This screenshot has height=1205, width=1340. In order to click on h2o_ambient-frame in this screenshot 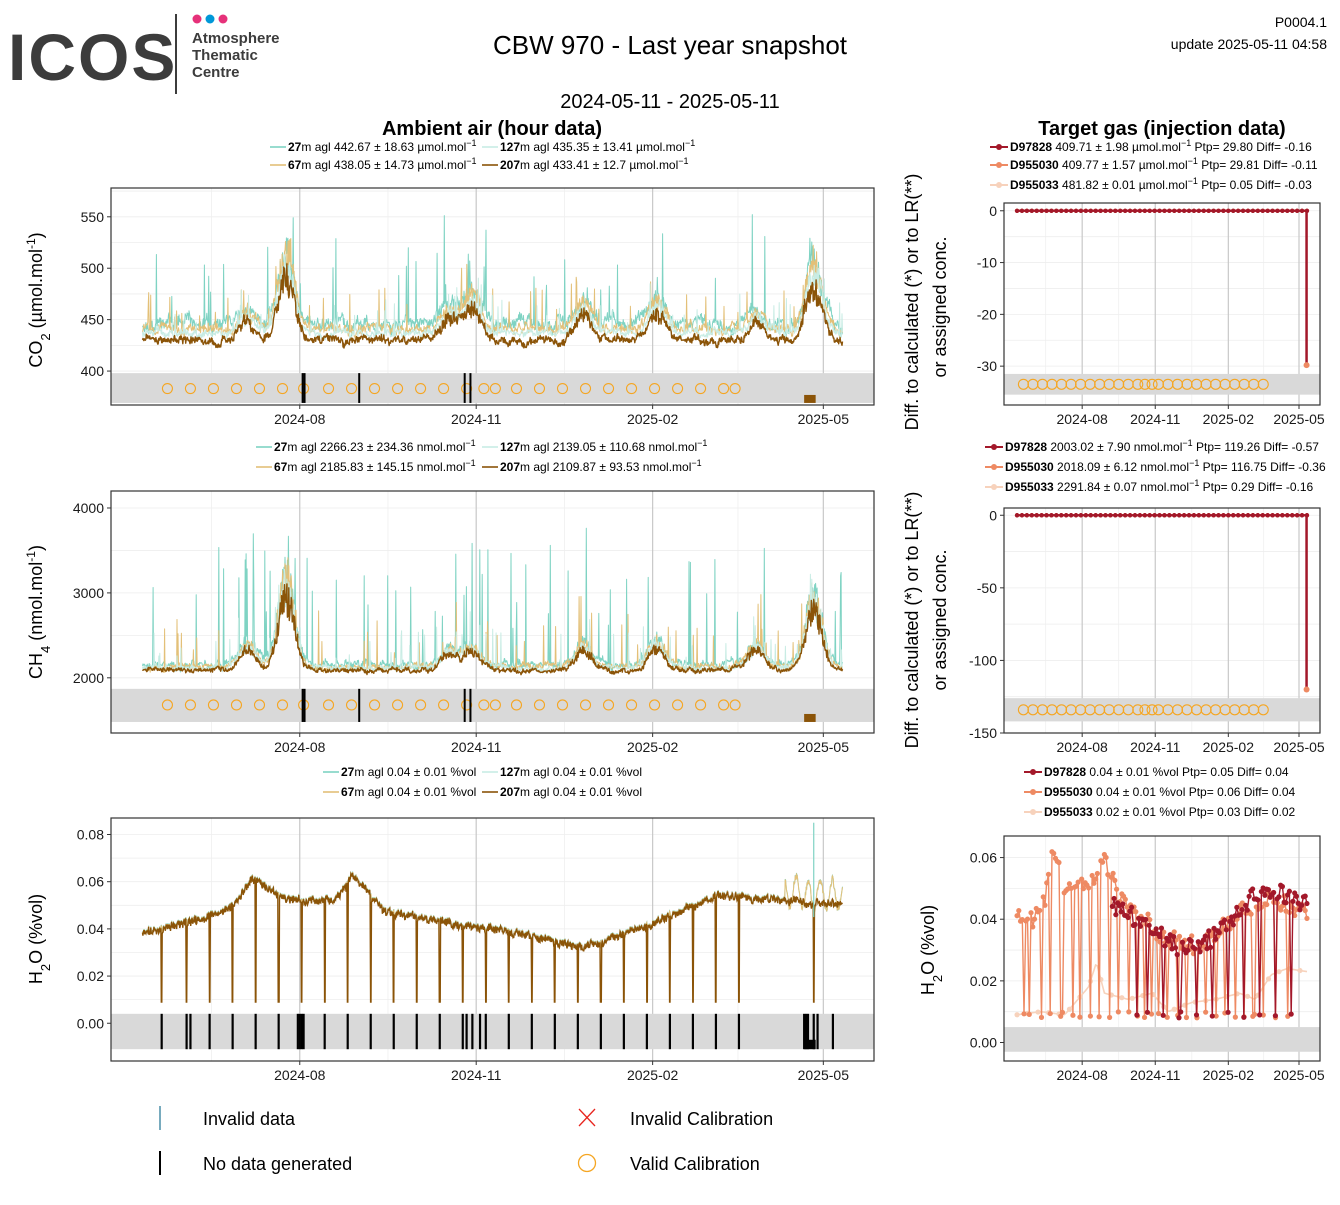, I will do `click(492, 939)`.